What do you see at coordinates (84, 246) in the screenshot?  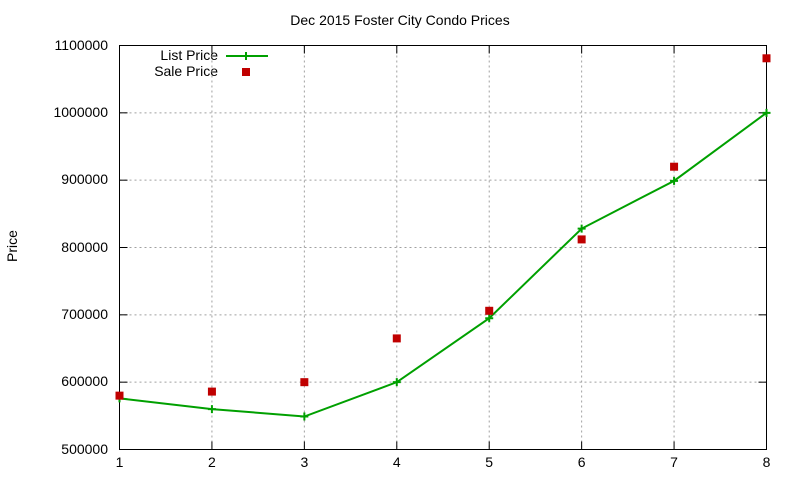 I see `y-tick-label: 800000` at bounding box center [84, 246].